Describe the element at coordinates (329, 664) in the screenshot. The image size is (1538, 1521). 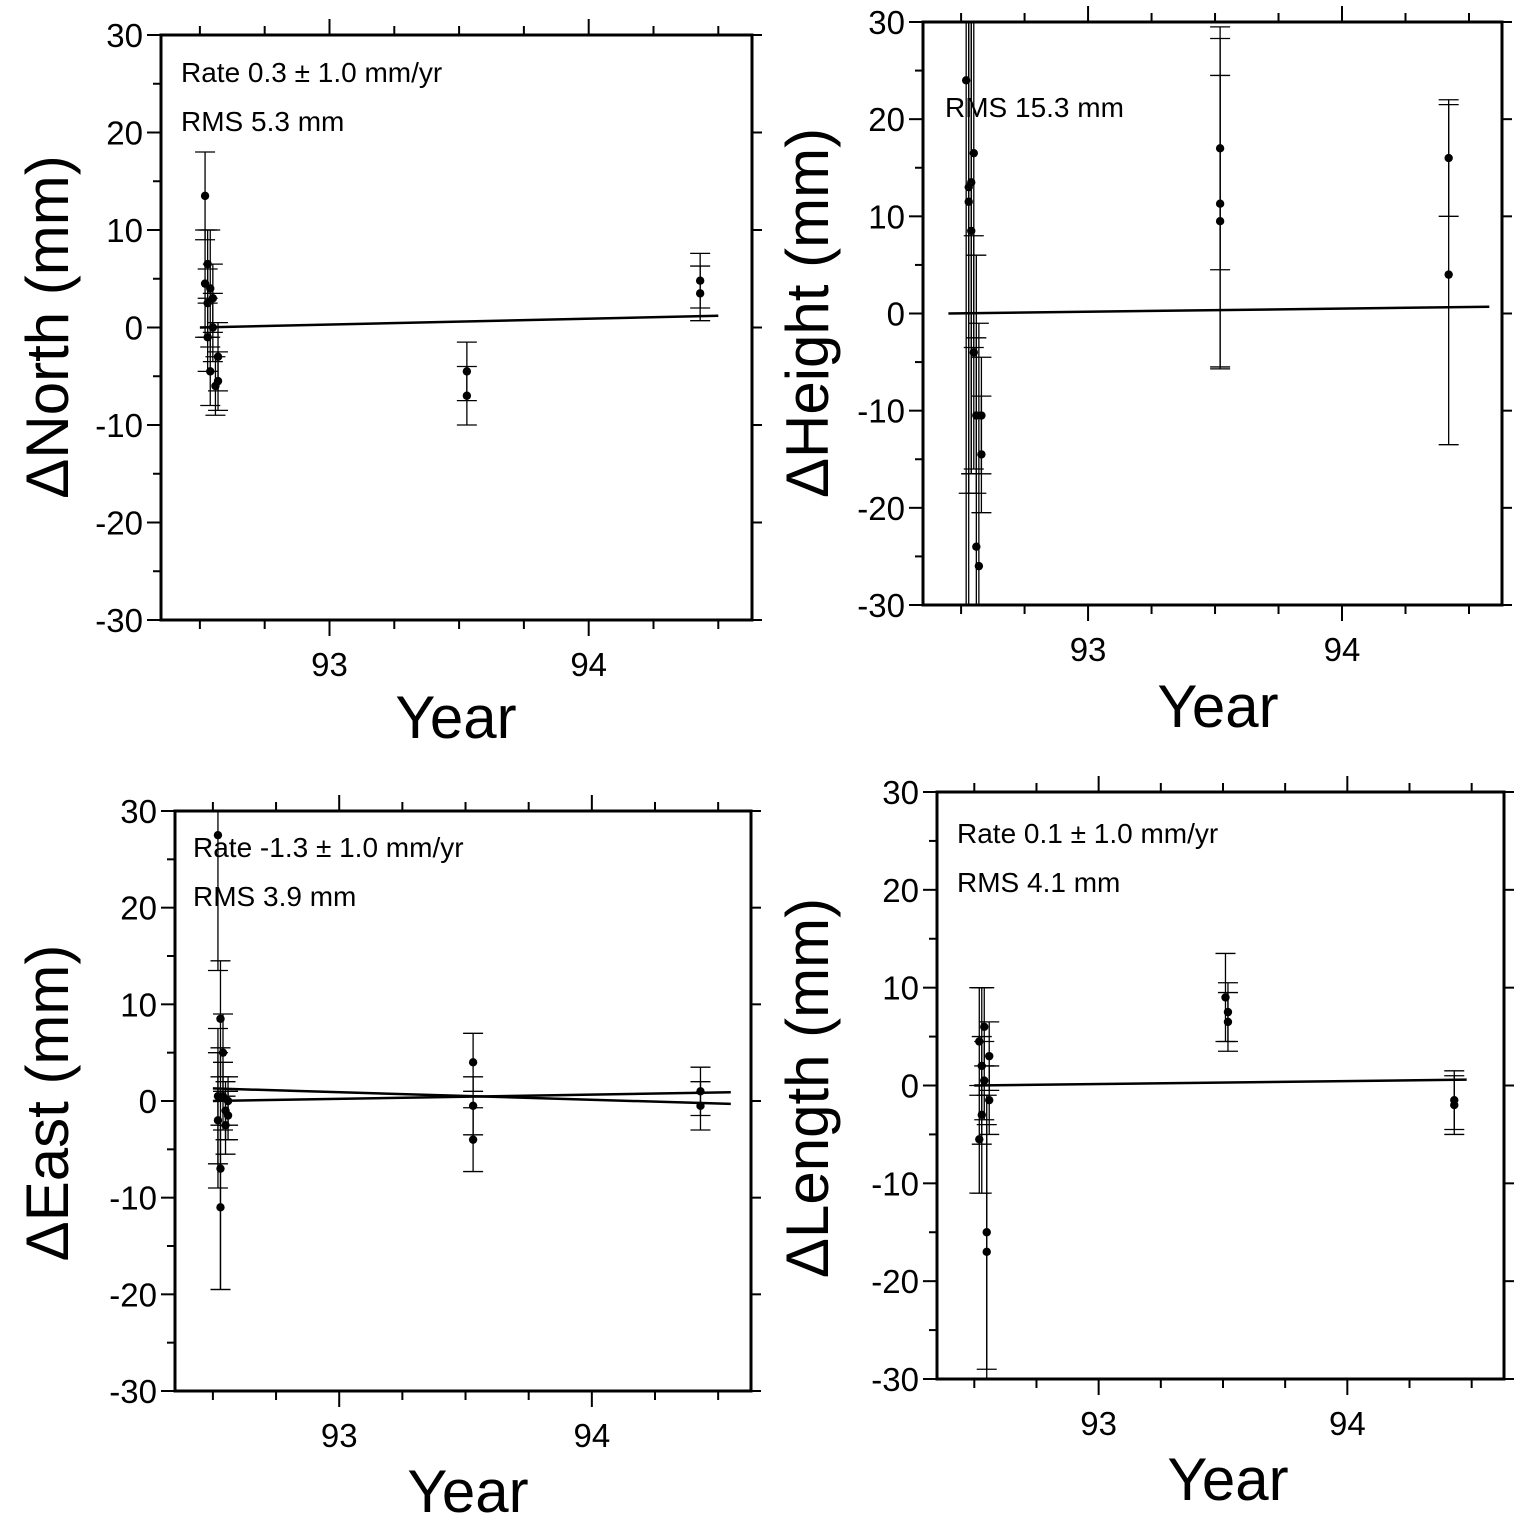
I see `north-x-tick-label: 93` at that location.